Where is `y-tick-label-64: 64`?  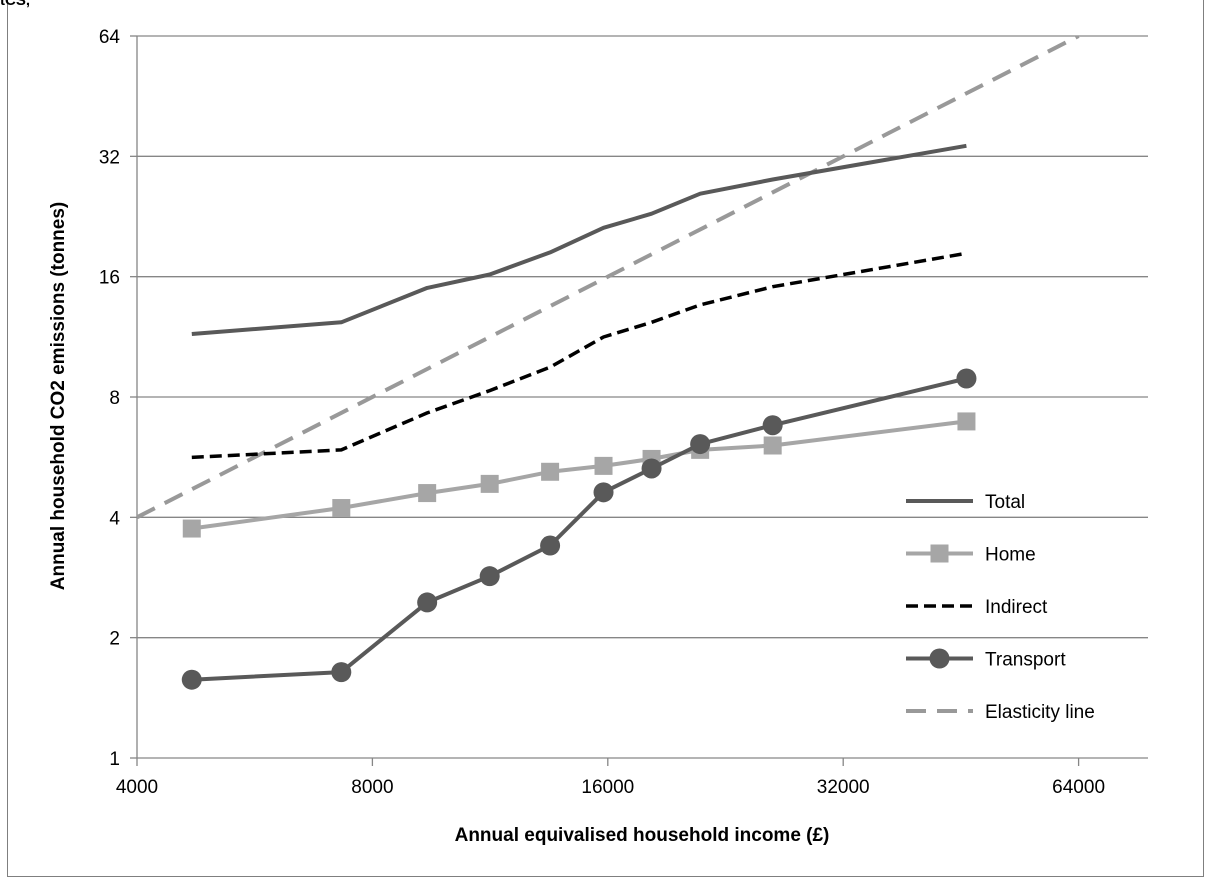 y-tick-label-64: 64 is located at coordinates (110, 37).